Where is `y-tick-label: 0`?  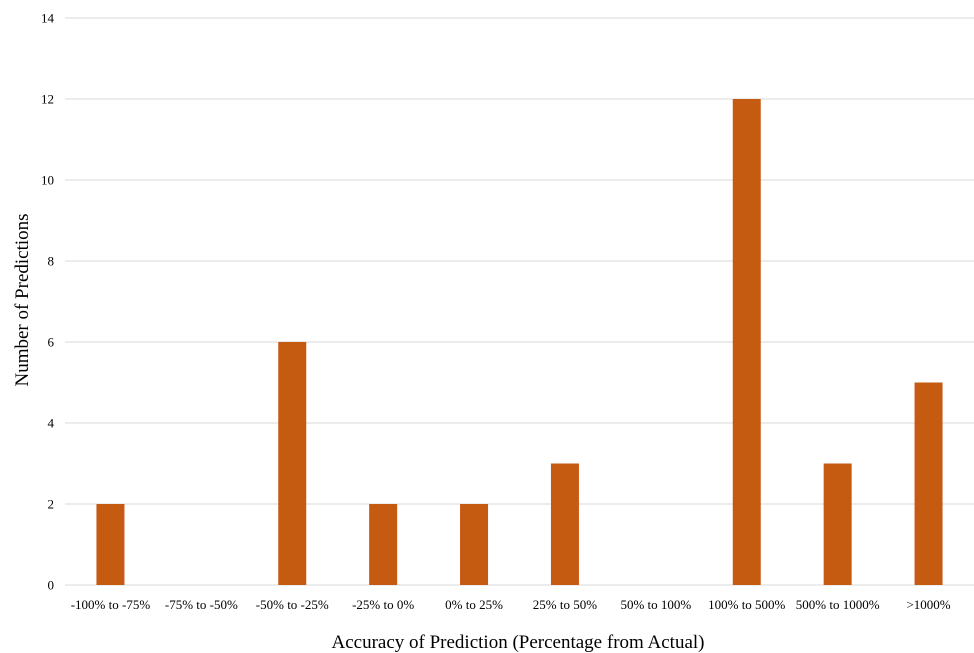
y-tick-label: 0 is located at coordinates (51, 585).